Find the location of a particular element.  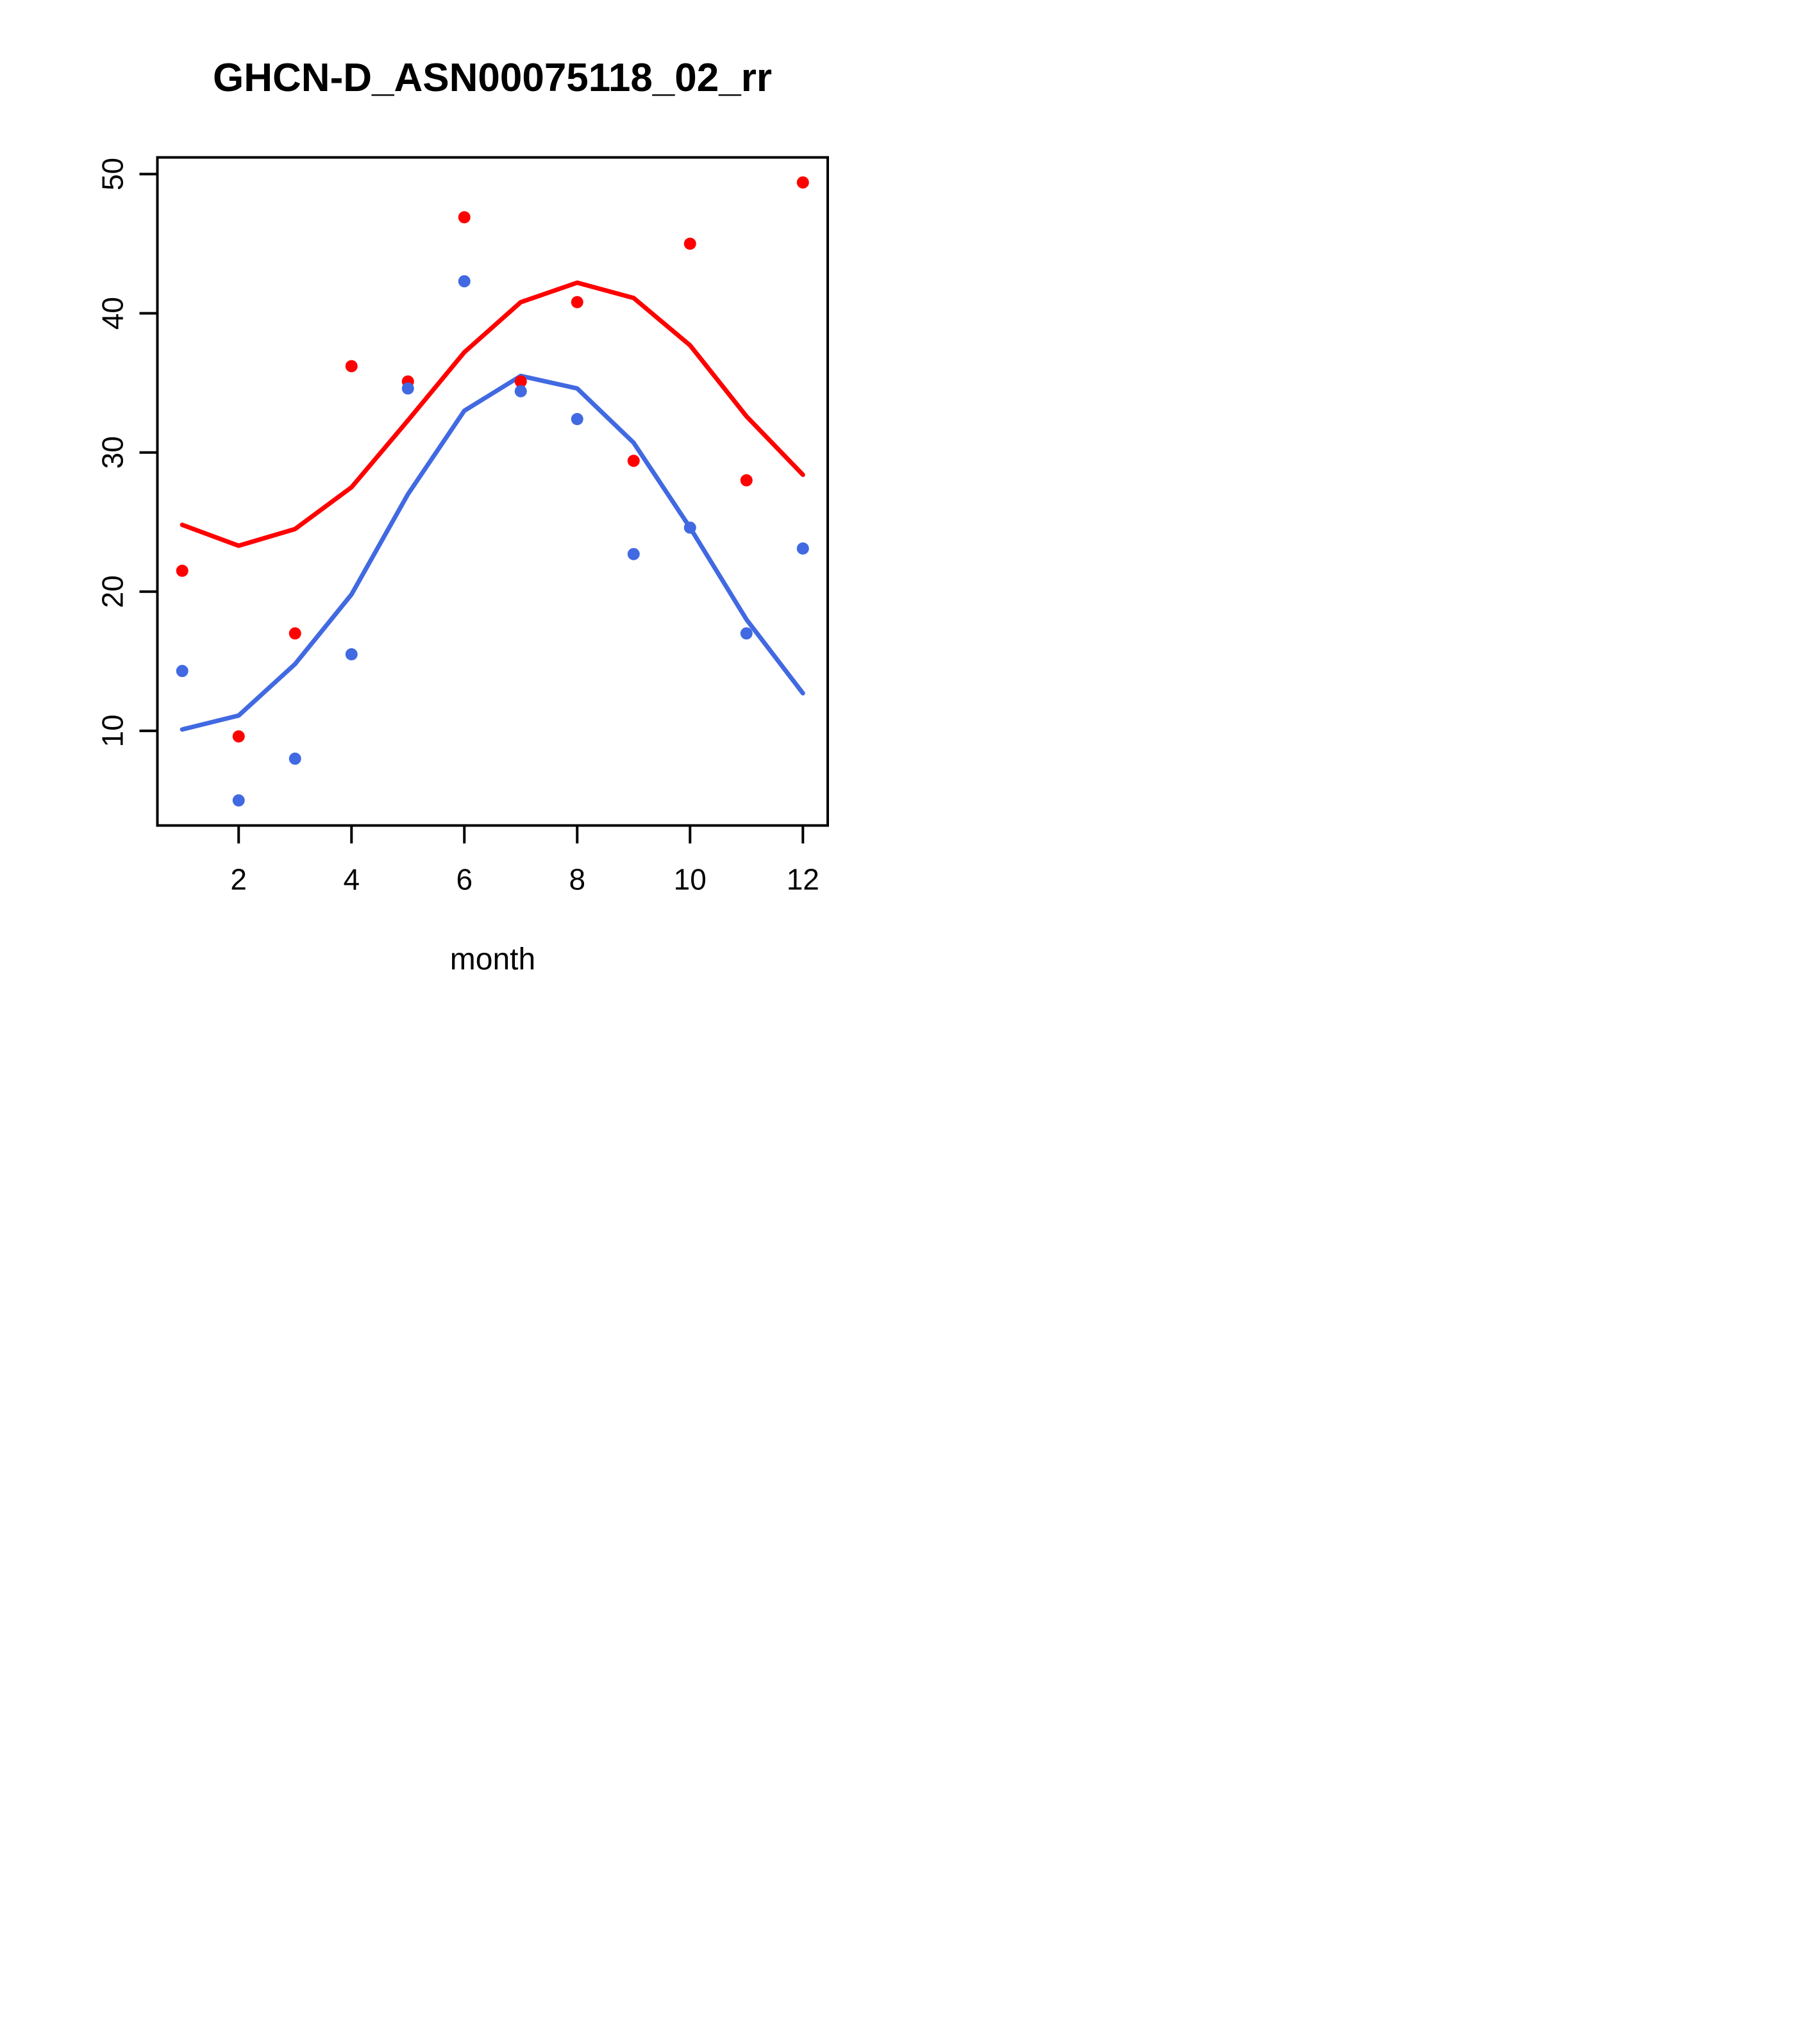

chart-title: GHCN-D_ASN00075118_02_rr is located at coordinates (492, 78).